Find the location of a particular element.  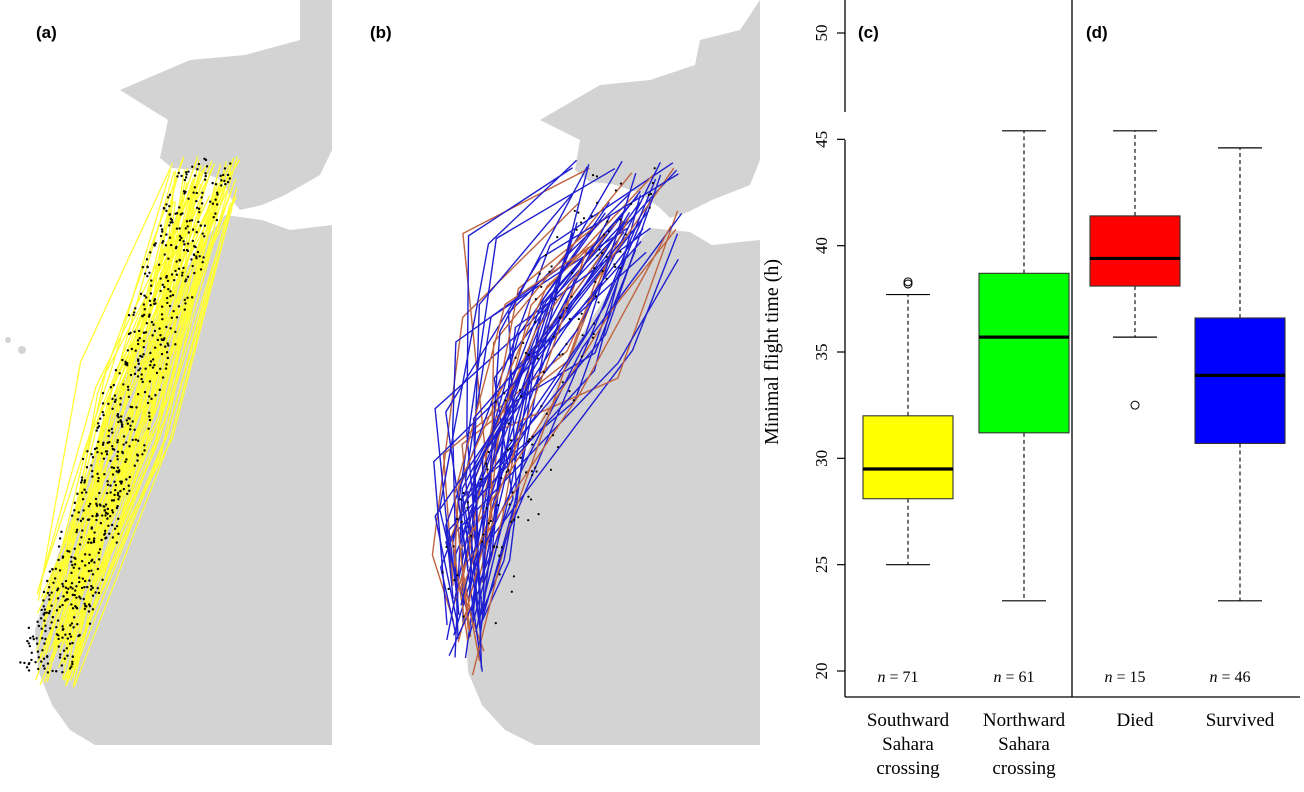

box-iqr is located at coordinates (1135, 251).